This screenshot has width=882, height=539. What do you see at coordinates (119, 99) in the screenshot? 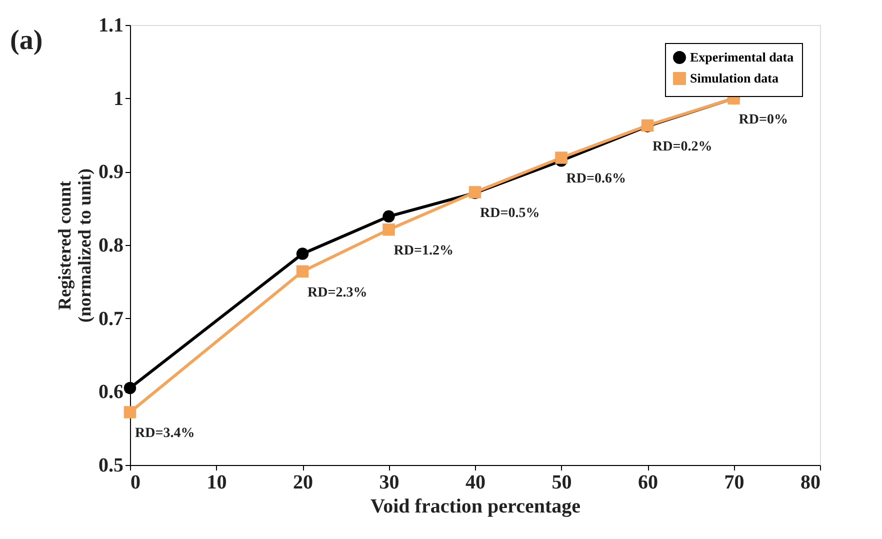
I see `y-tick-label: 1` at bounding box center [119, 99].